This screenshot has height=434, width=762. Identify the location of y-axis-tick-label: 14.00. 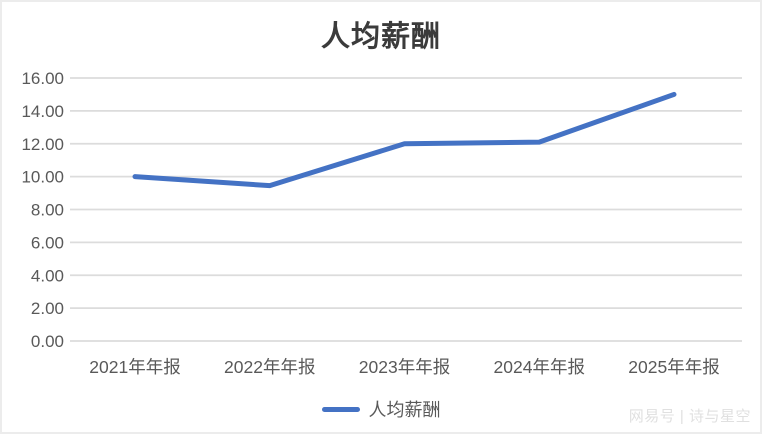
(42, 111).